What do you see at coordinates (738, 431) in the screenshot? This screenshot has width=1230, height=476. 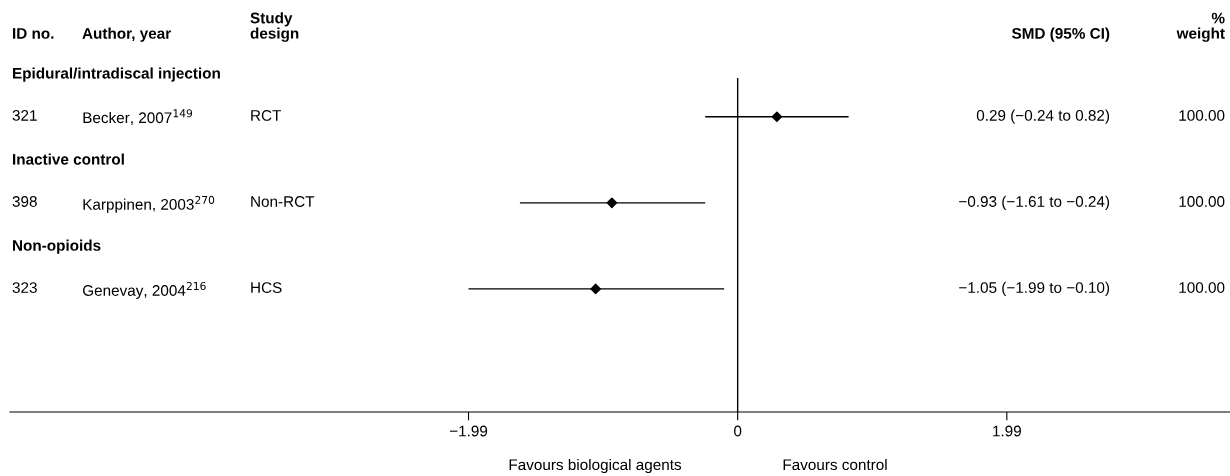 I see `x-tick-label: 0` at bounding box center [738, 431].